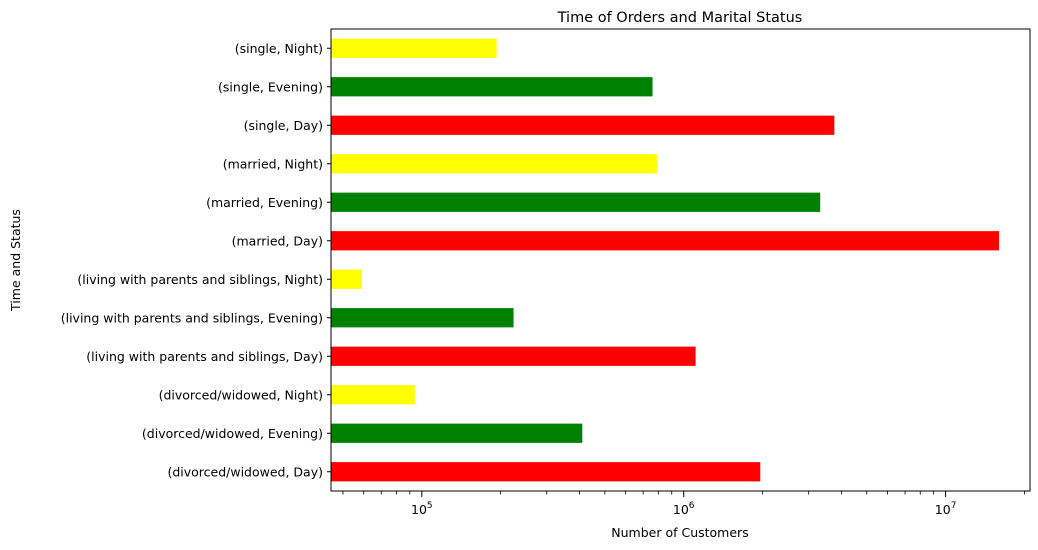 The height and width of the screenshot is (550, 1038). What do you see at coordinates (946, 509) in the screenshot?
I see `x-tick-label: 107` at bounding box center [946, 509].